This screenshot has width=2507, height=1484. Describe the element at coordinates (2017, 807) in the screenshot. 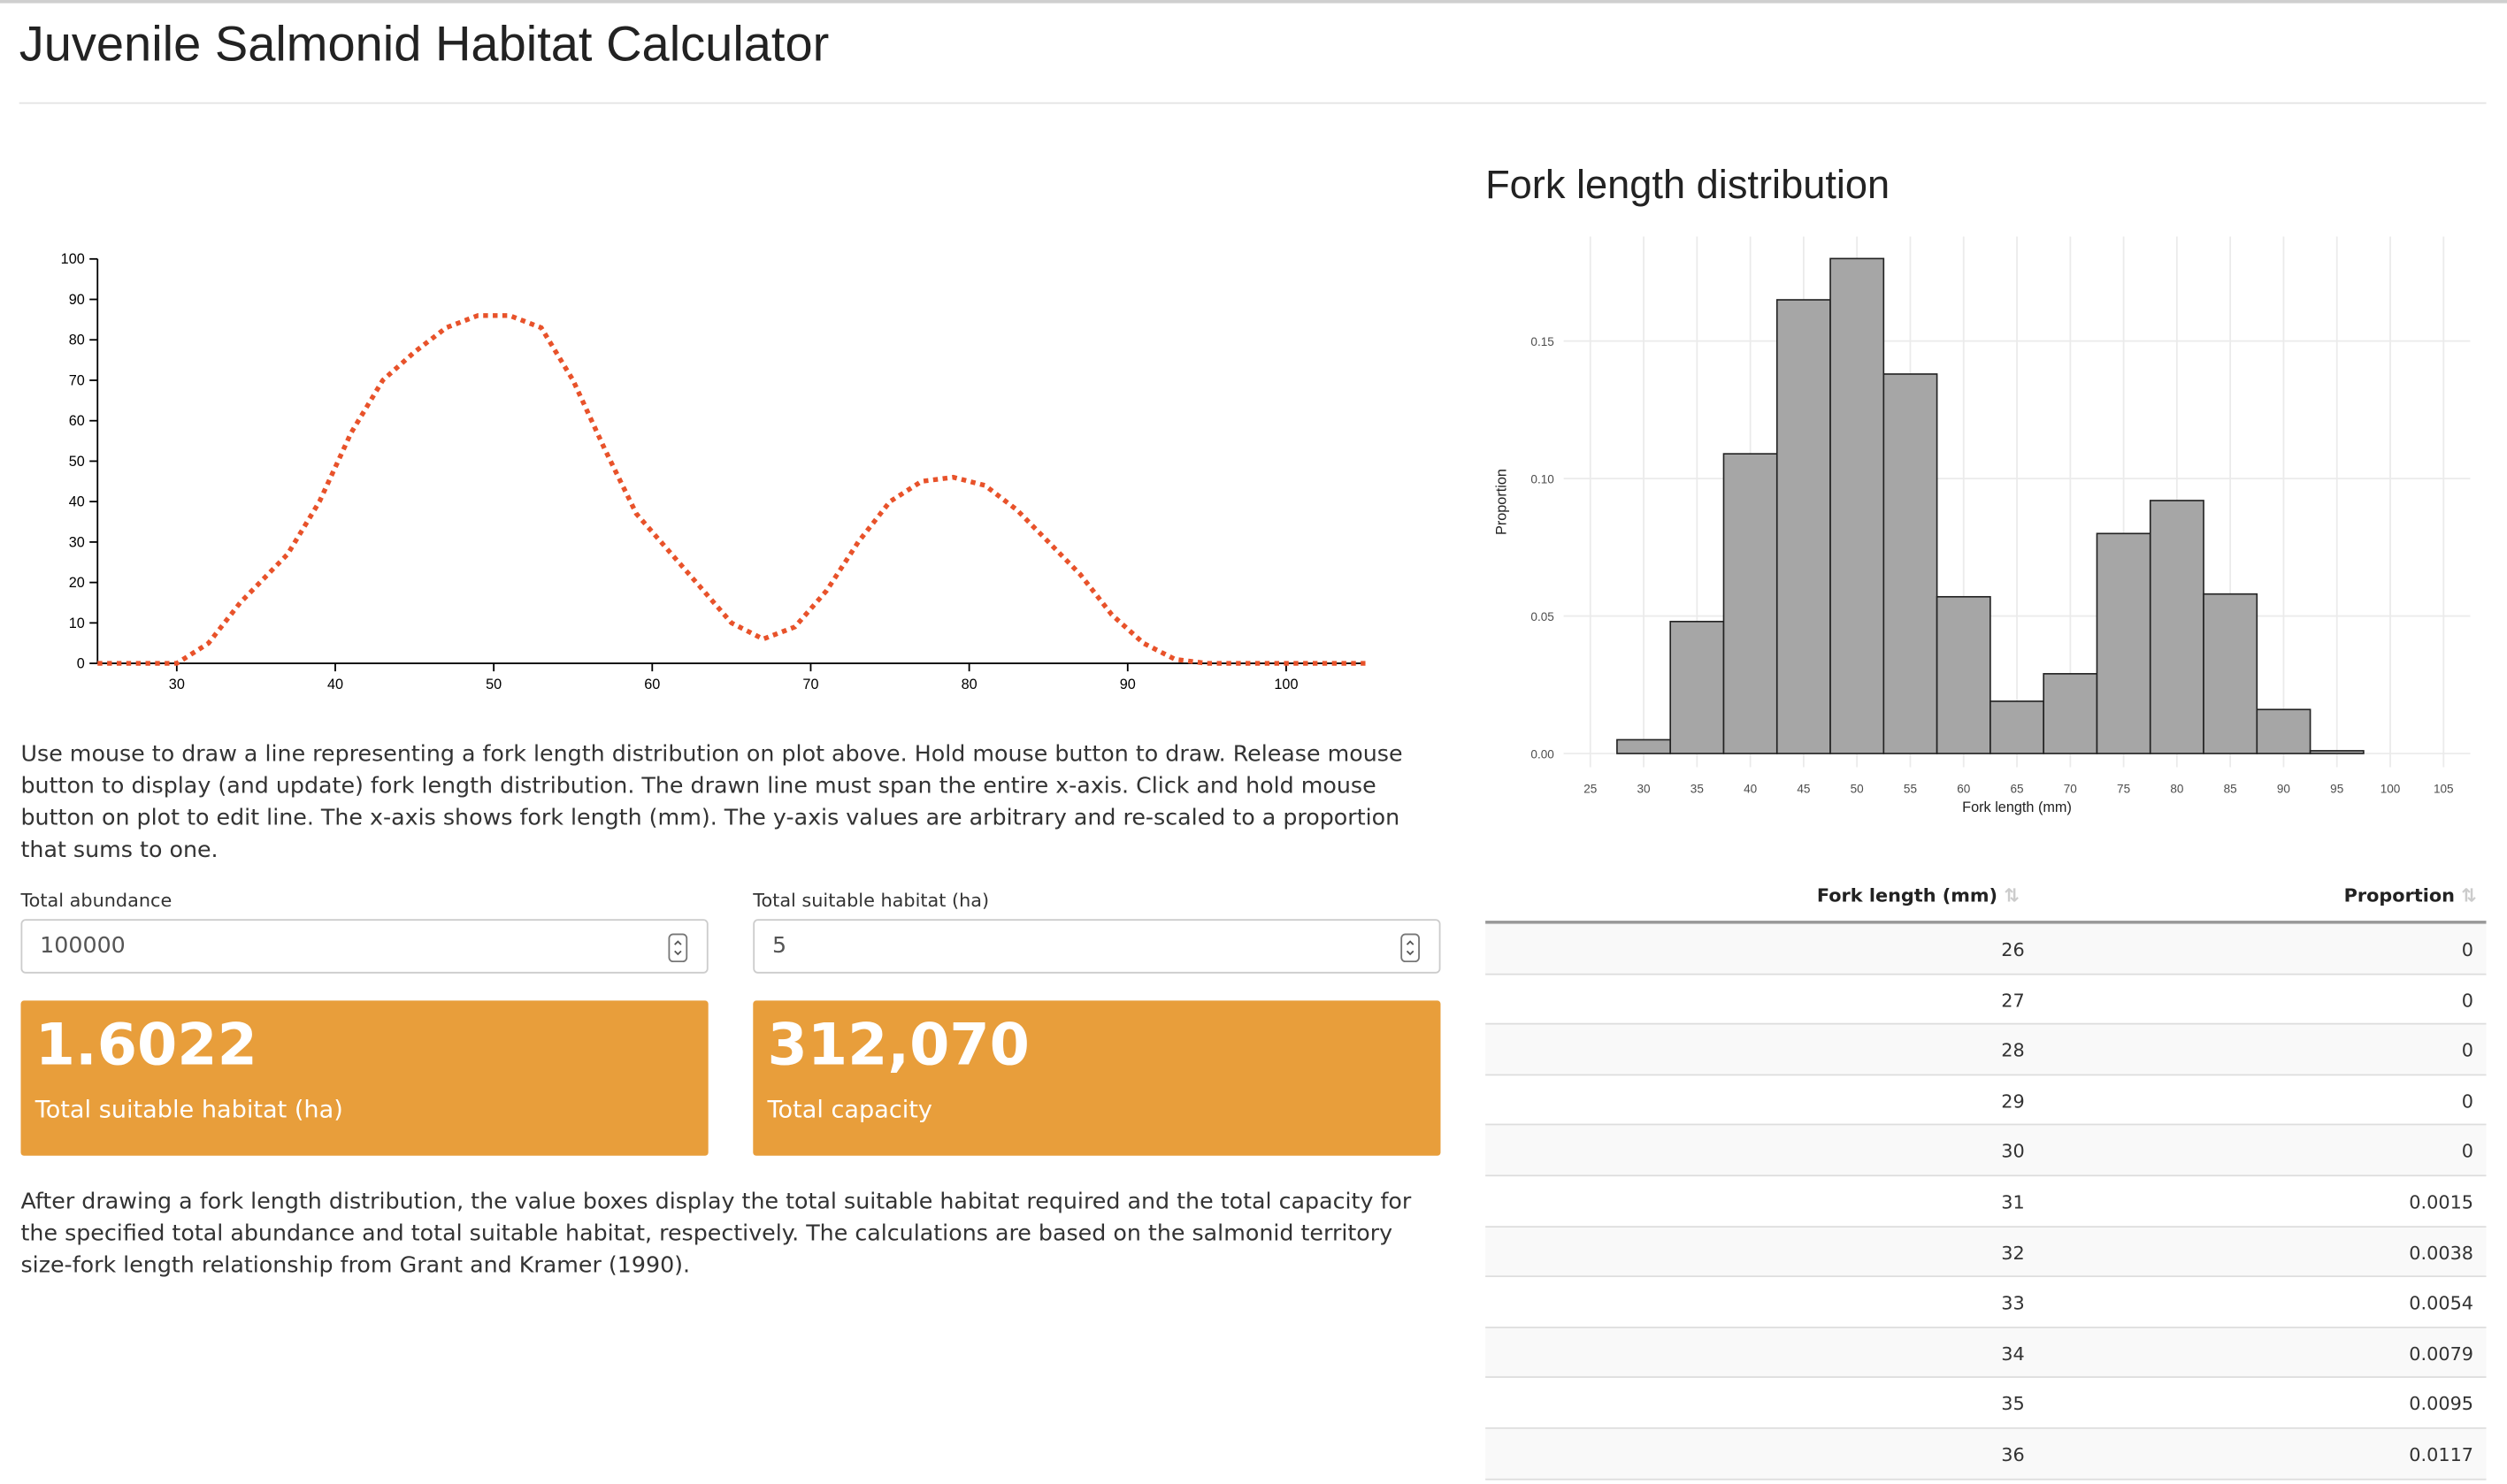

I see `x-axis-title: Fork length (mm)` at that location.